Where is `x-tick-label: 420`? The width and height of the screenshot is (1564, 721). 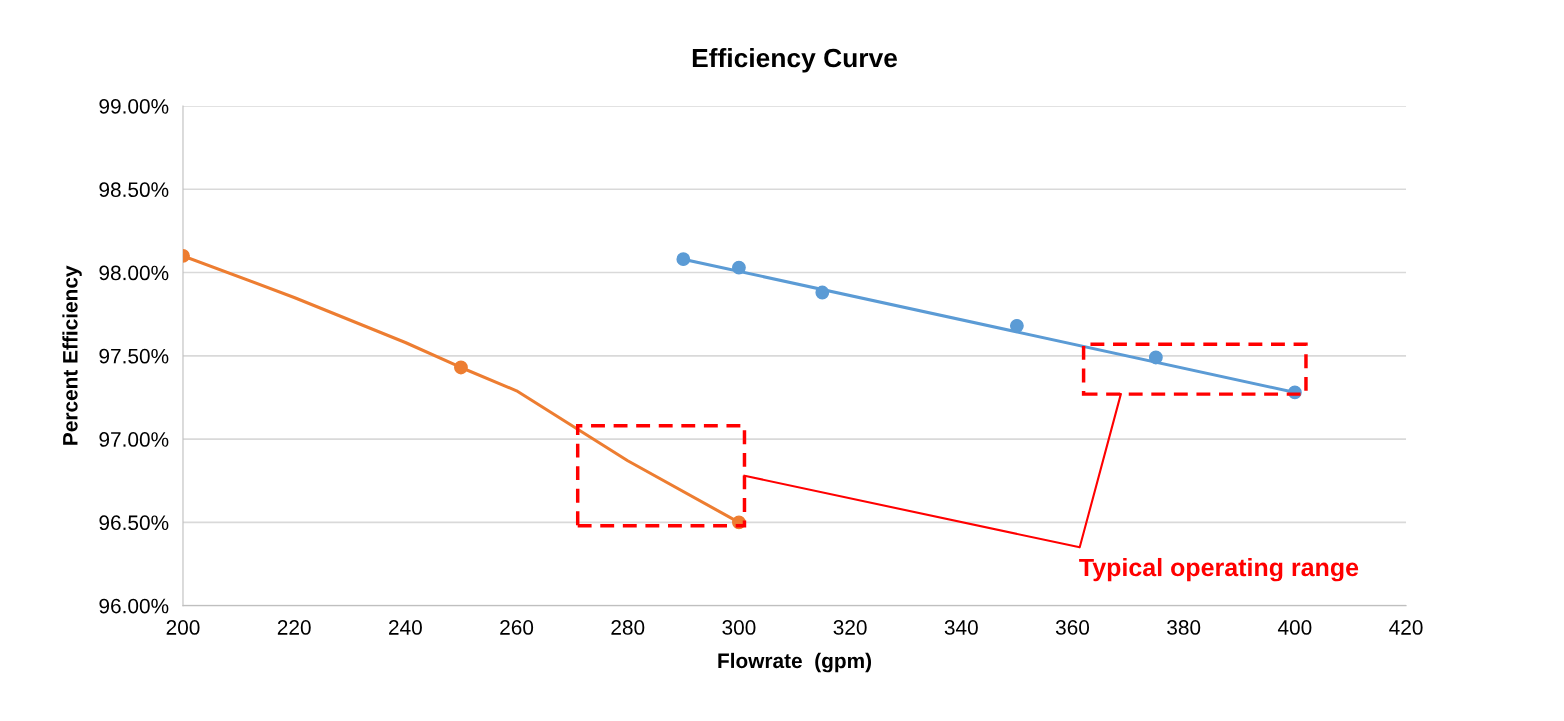 x-tick-label: 420 is located at coordinates (1406, 627).